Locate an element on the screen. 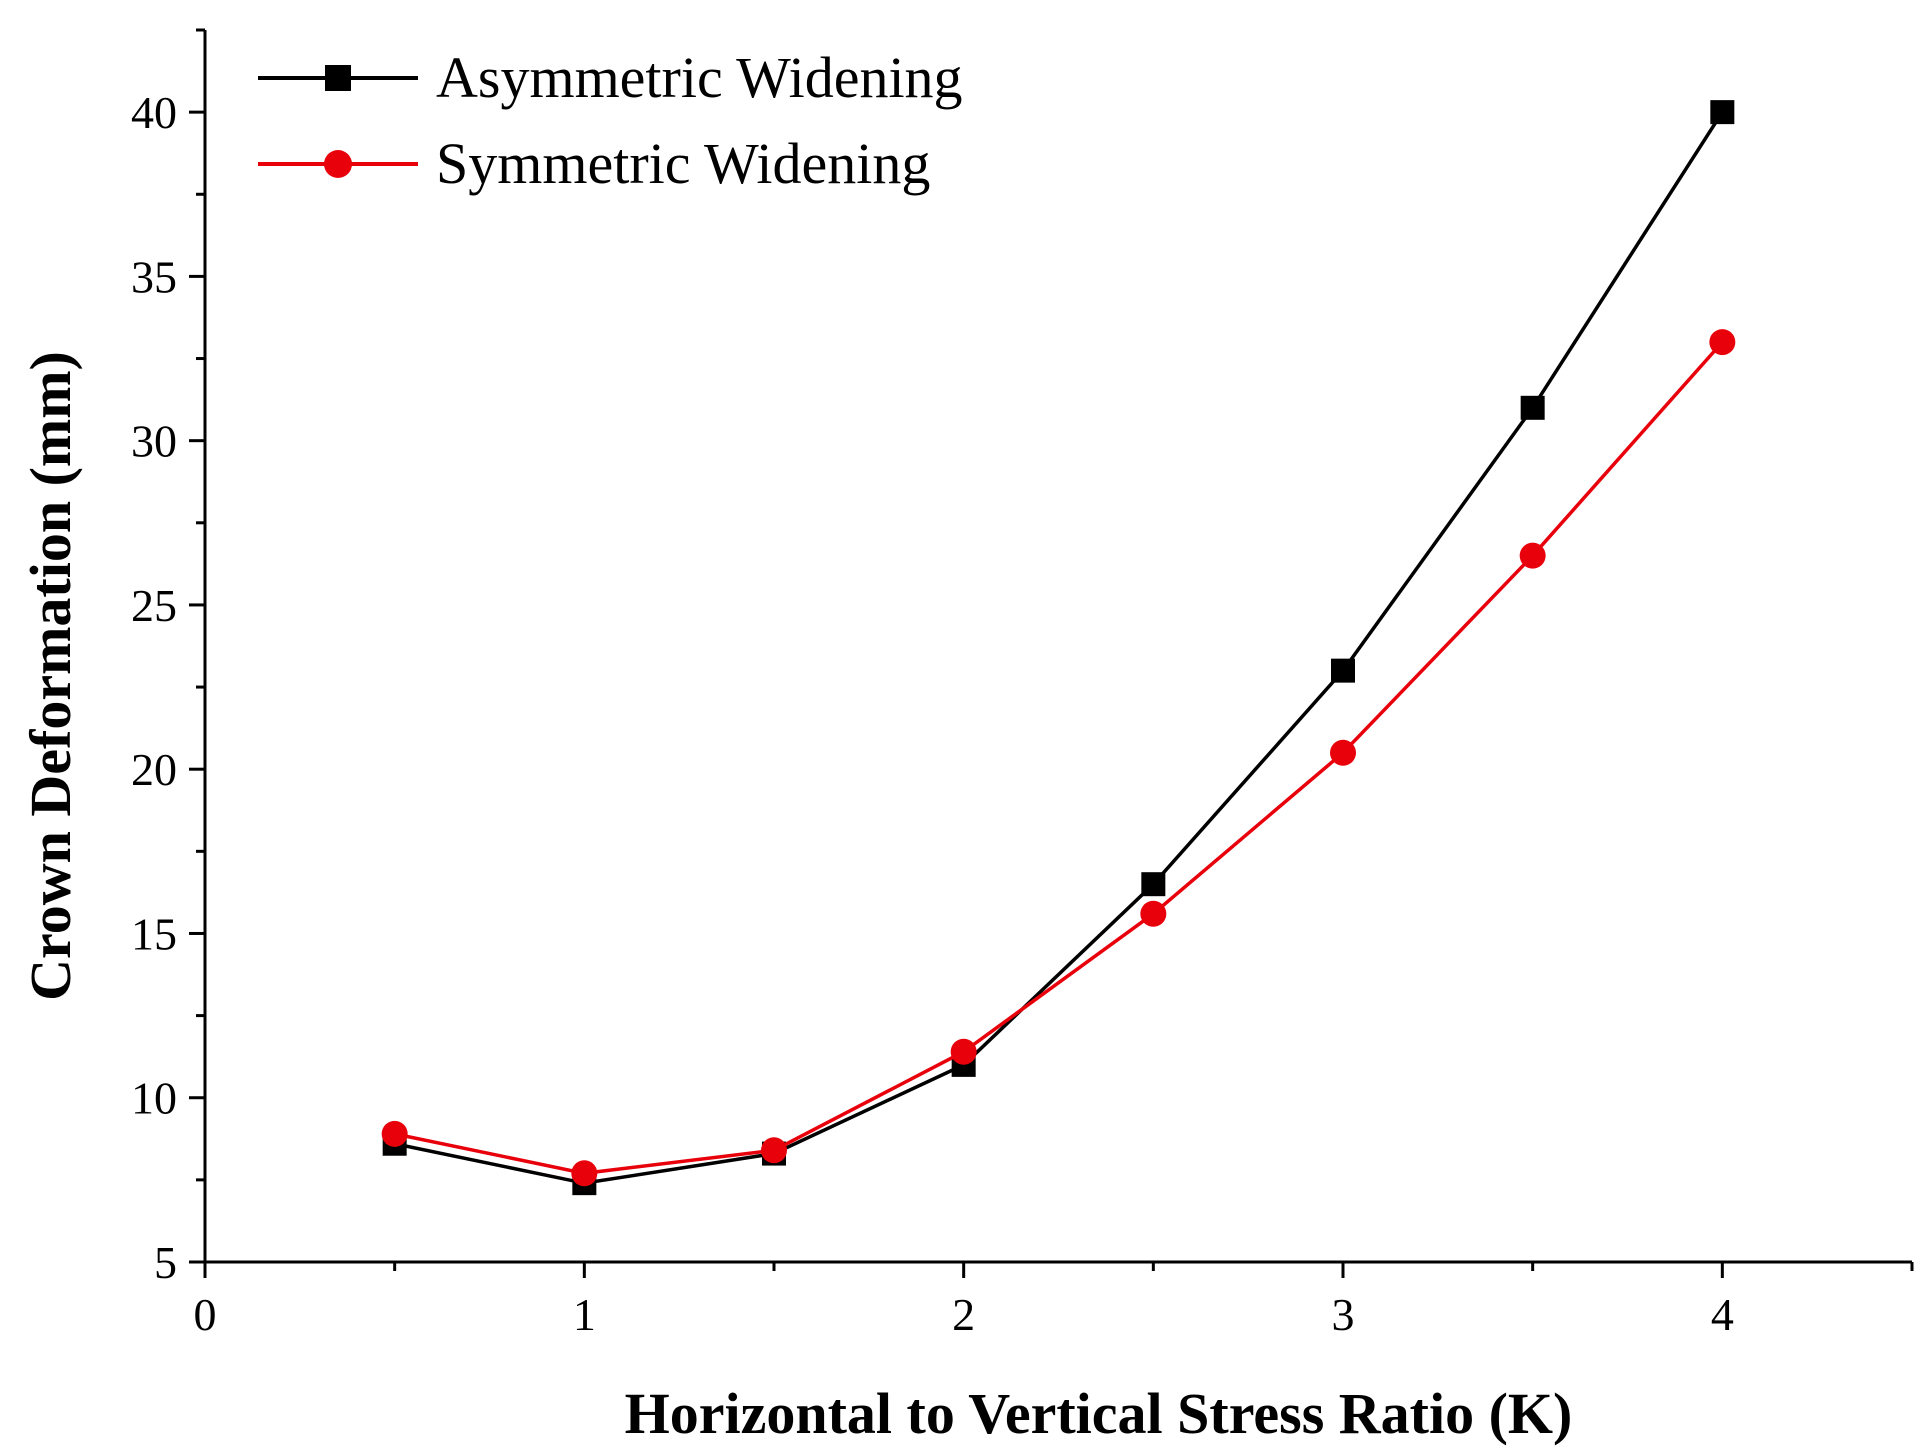 Image resolution: width=1932 pixels, height=1450 pixels. y-tick-label: 15 is located at coordinates (154, 933).